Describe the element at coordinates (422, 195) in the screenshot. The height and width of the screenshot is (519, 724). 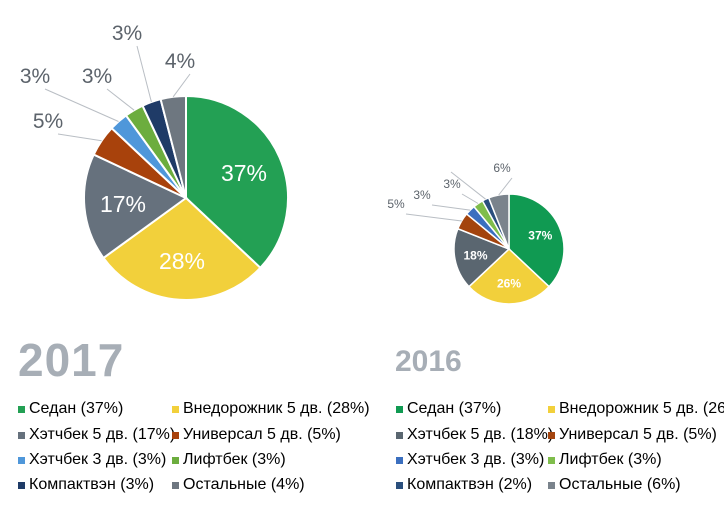
I see `slice-label-2016-4: 3%` at that location.